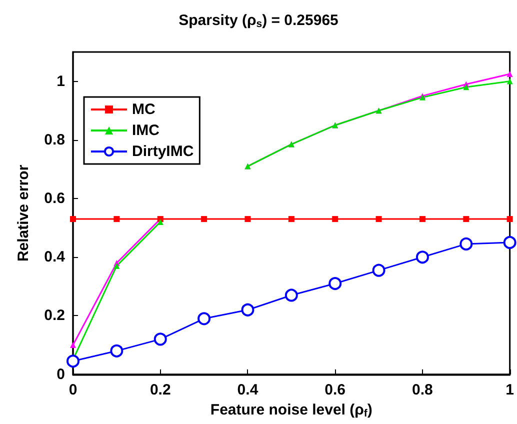  What do you see at coordinates (60, 81) in the screenshot?
I see `y-tick-label: 1` at bounding box center [60, 81].